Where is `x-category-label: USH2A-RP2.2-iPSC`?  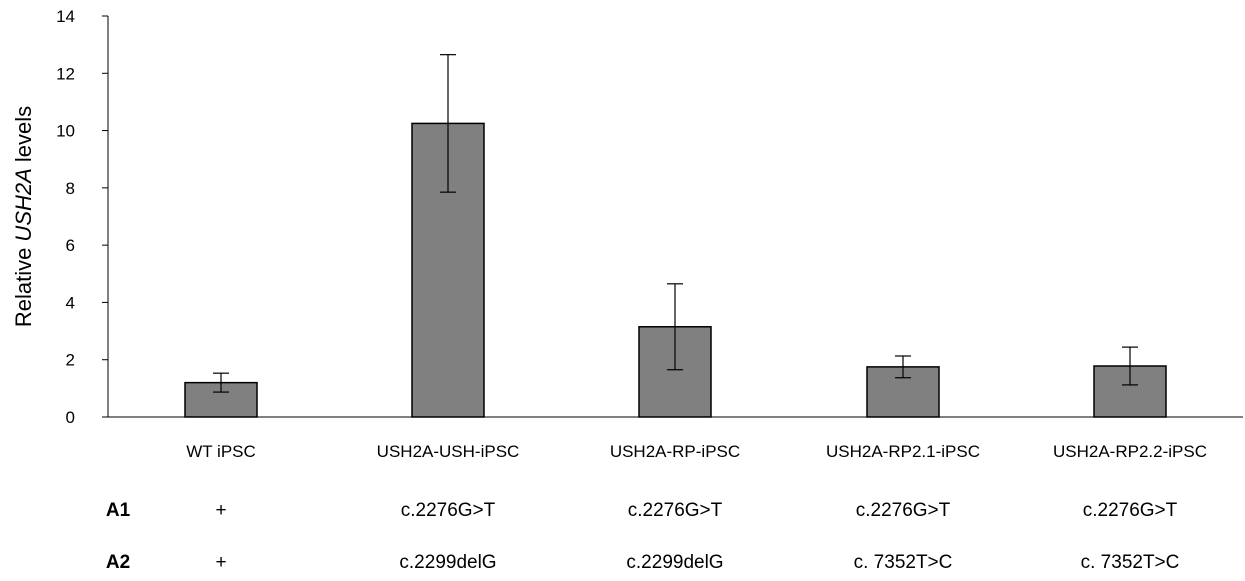
x-category-label: USH2A-RP2.2-iPSC is located at coordinates (1130, 451).